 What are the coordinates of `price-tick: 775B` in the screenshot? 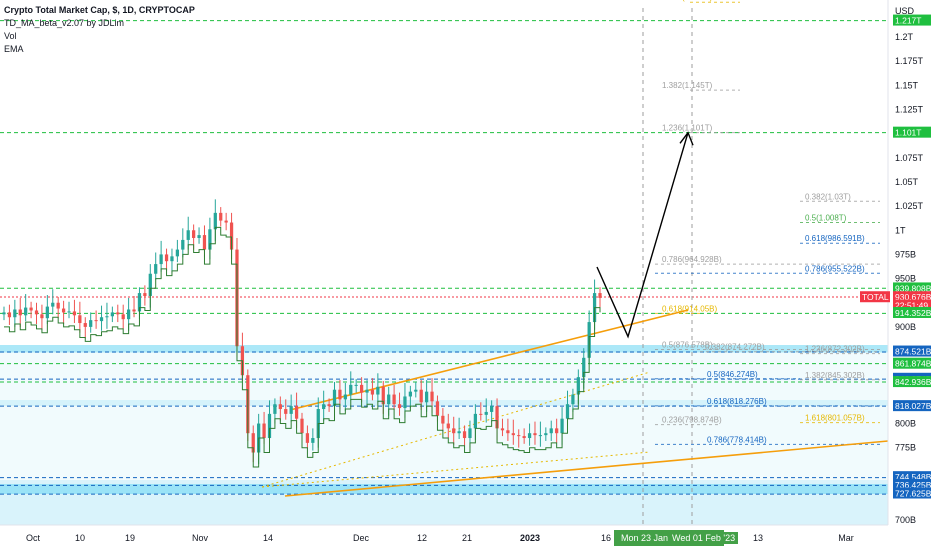 It's located at (905, 448).